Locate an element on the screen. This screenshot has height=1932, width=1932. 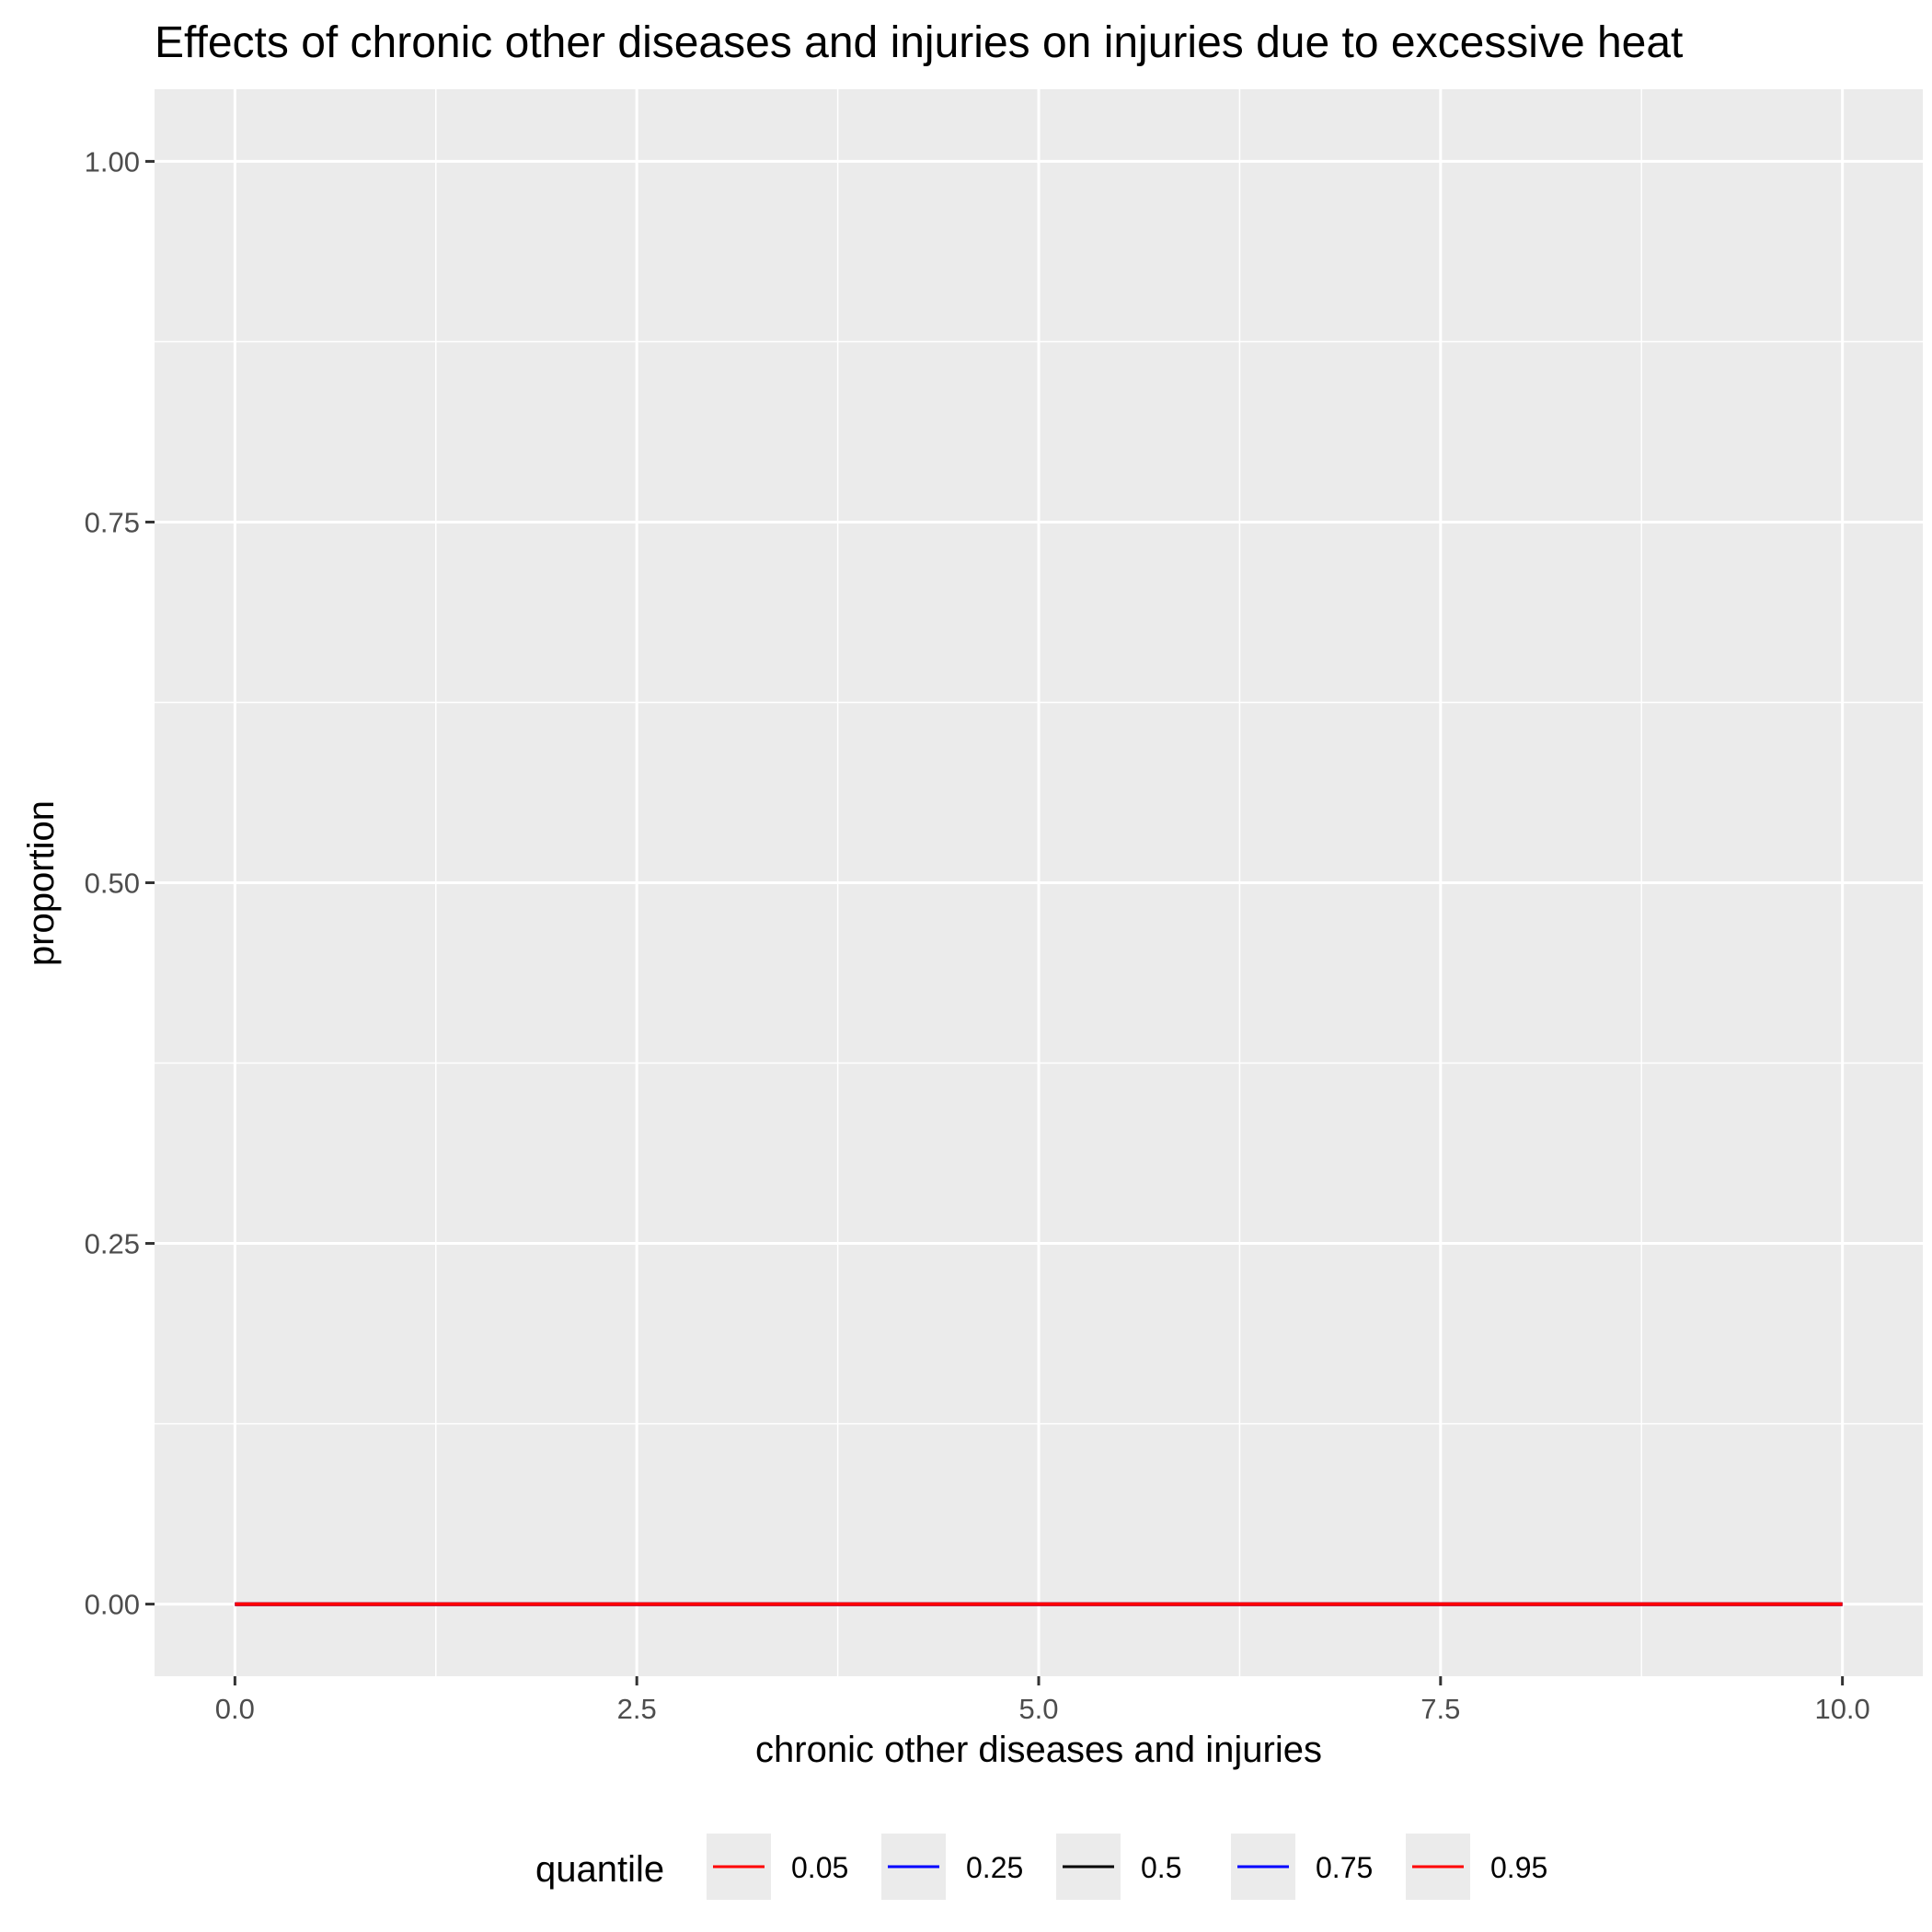
legend-label: 0.75 is located at coordinates (1344, 1867).